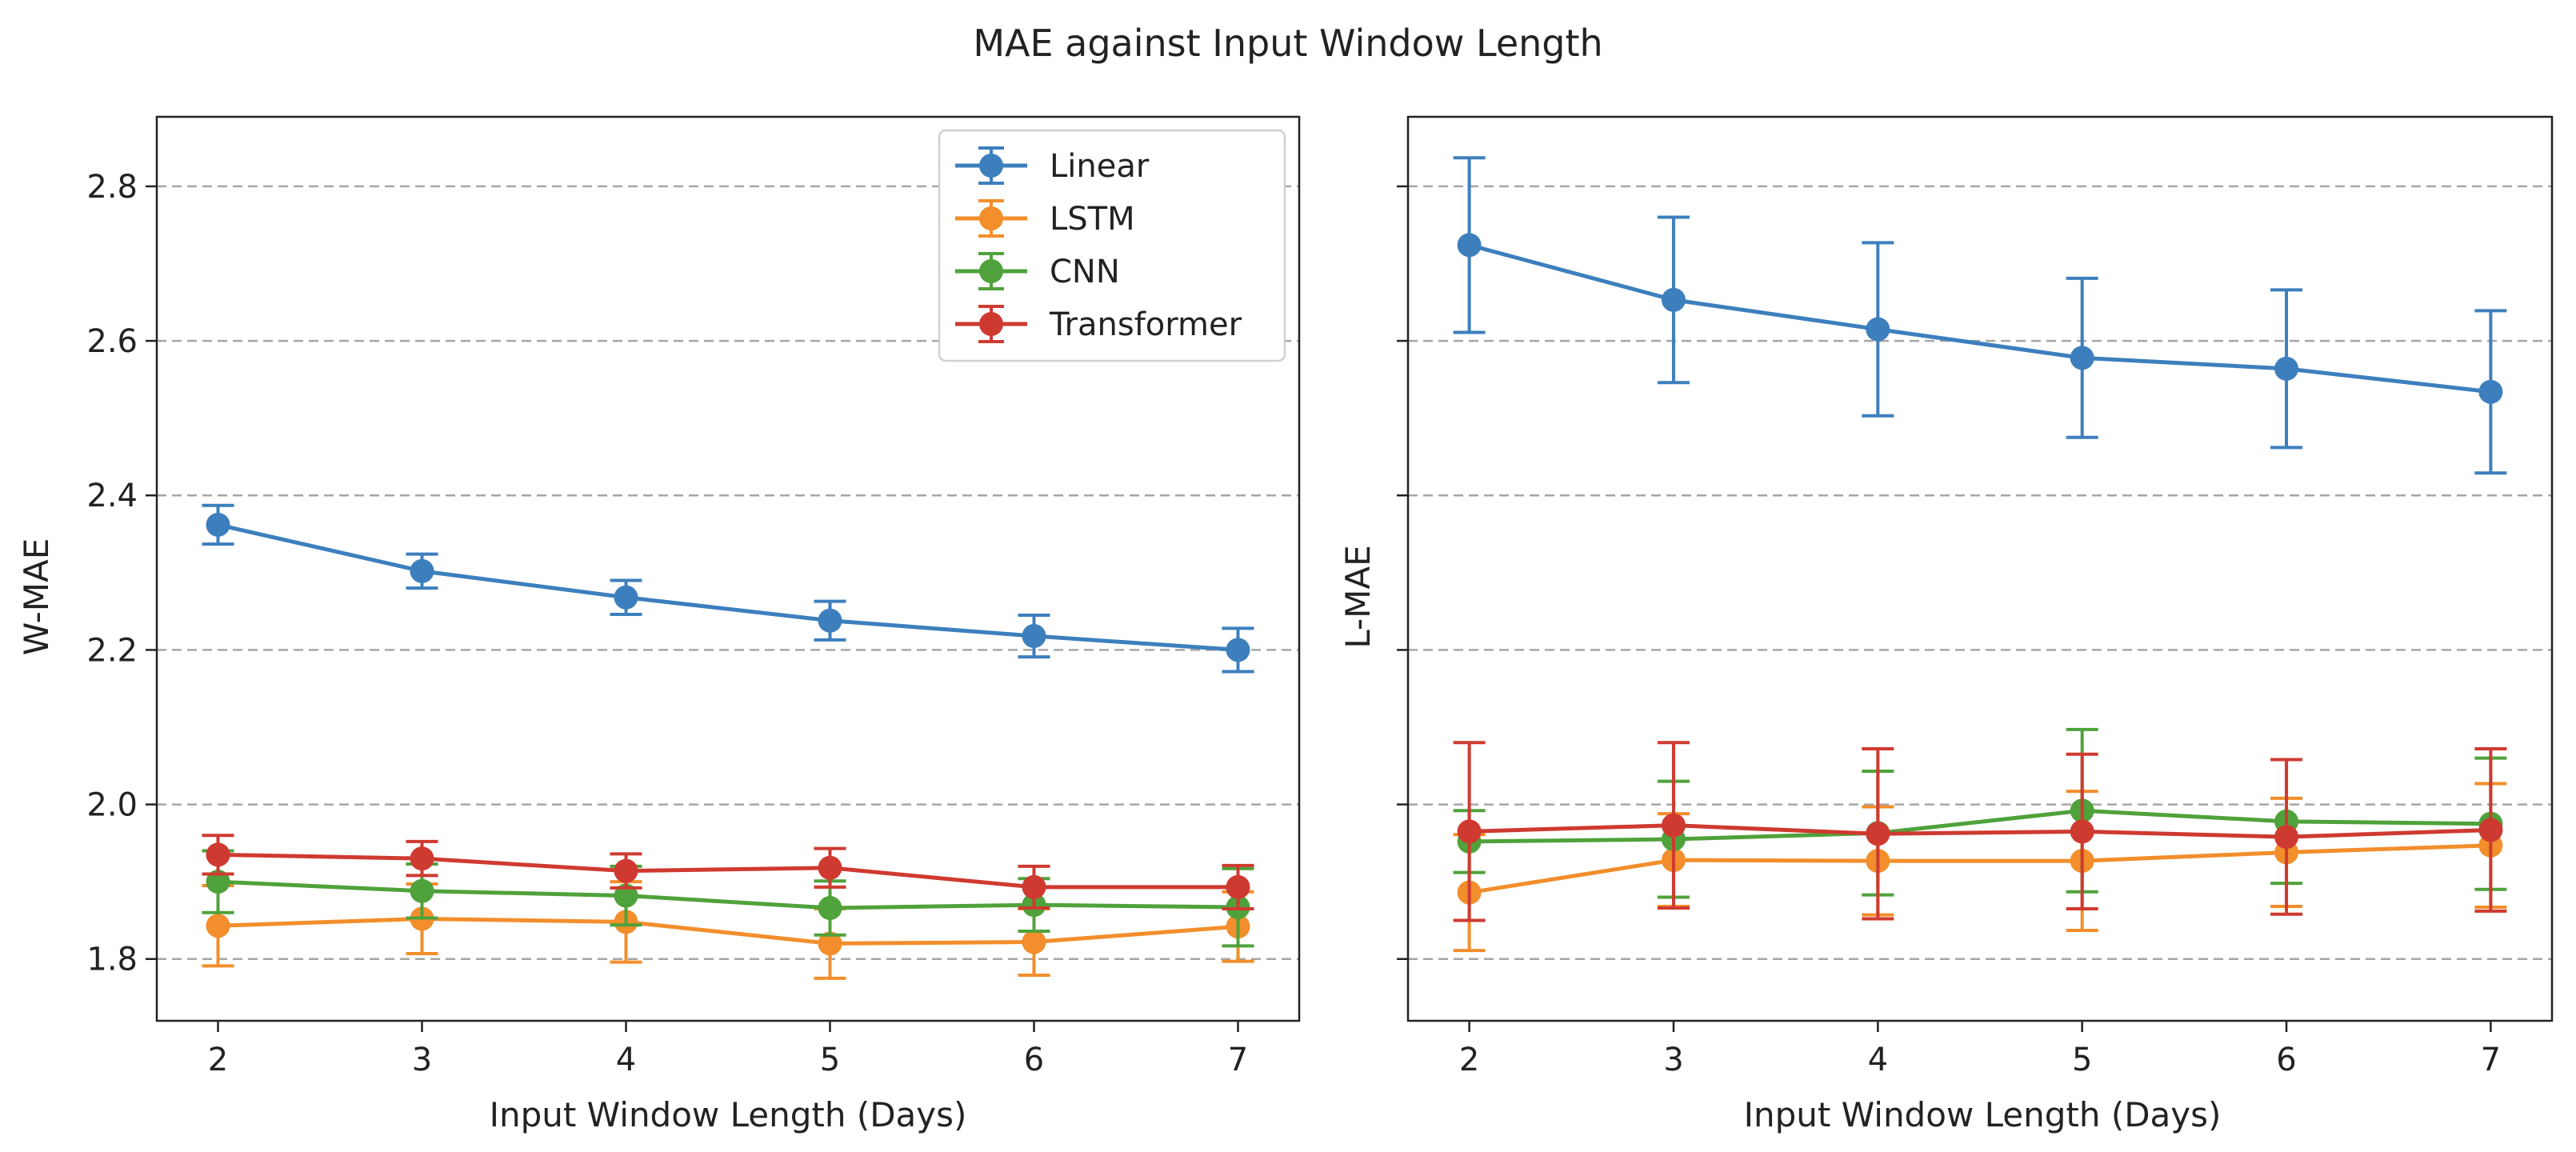  What do you see at coordinates (36, 597) in the screenshot?
I see `w-mae-y-axis-label: W-MAE` at bounding box center [36, 597].